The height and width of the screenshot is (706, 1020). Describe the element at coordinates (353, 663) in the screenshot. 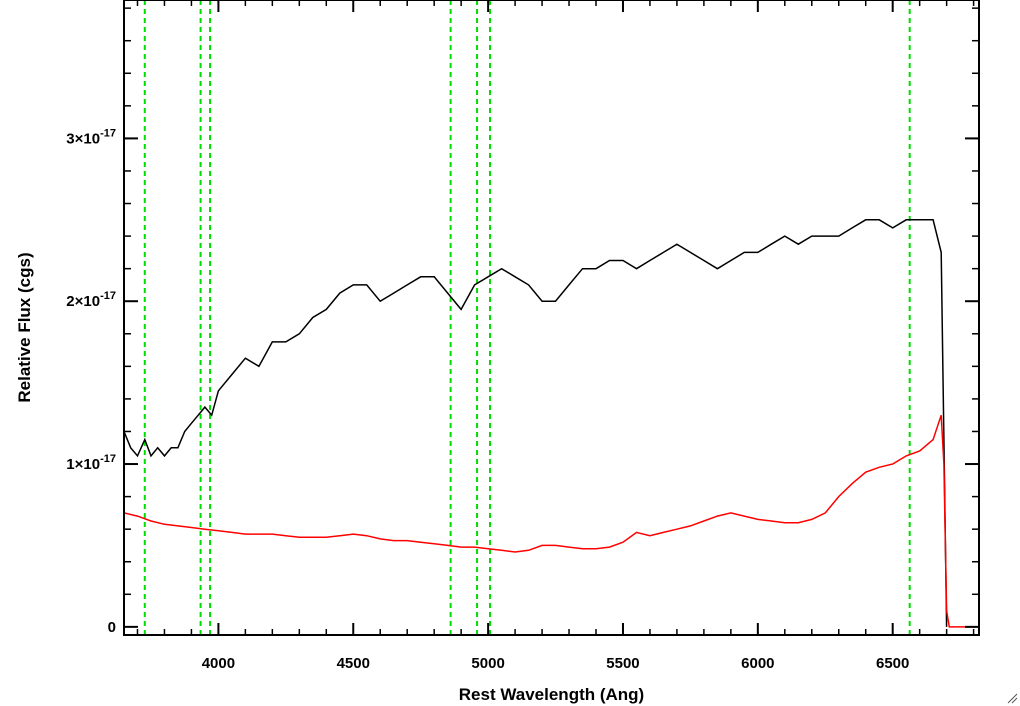

I see `x-tick-label: 4500` at that location.